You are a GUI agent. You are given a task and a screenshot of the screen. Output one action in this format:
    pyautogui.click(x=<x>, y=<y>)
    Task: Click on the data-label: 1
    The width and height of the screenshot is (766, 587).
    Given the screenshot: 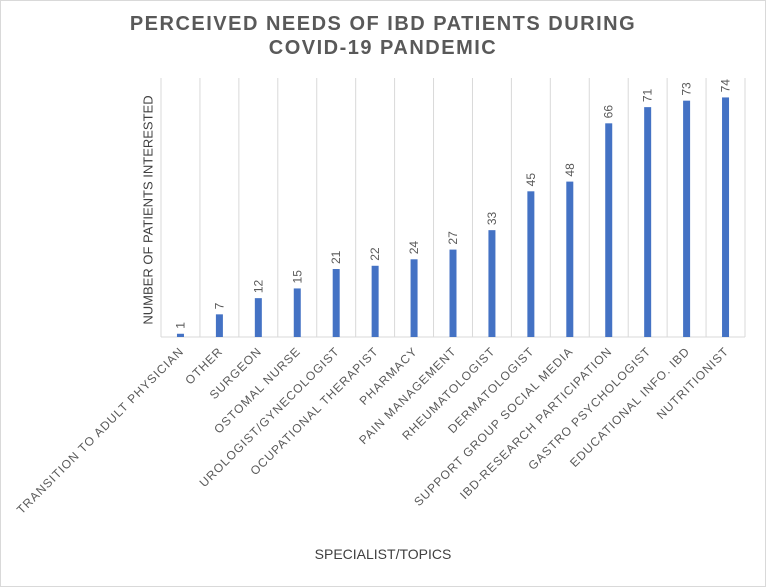 What is the action you would take?
    pyautogui.click(x=180, y=325)
    